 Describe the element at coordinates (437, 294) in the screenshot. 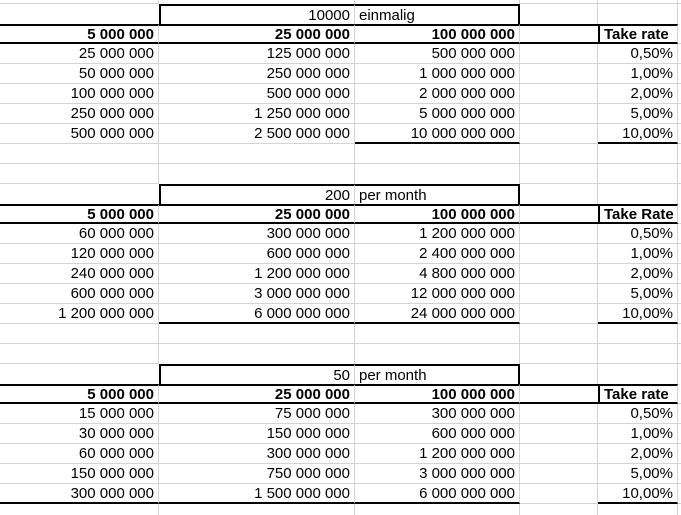

I see `value-cell: 12 000 000 000` at that location.